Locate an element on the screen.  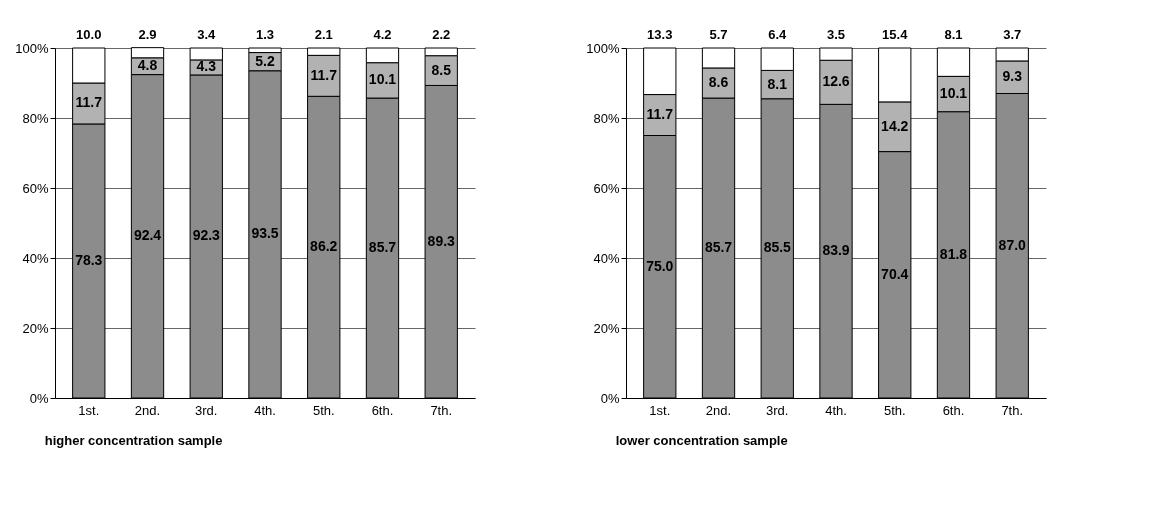
data-label: 5.2 is located at coordinates (265, 60).